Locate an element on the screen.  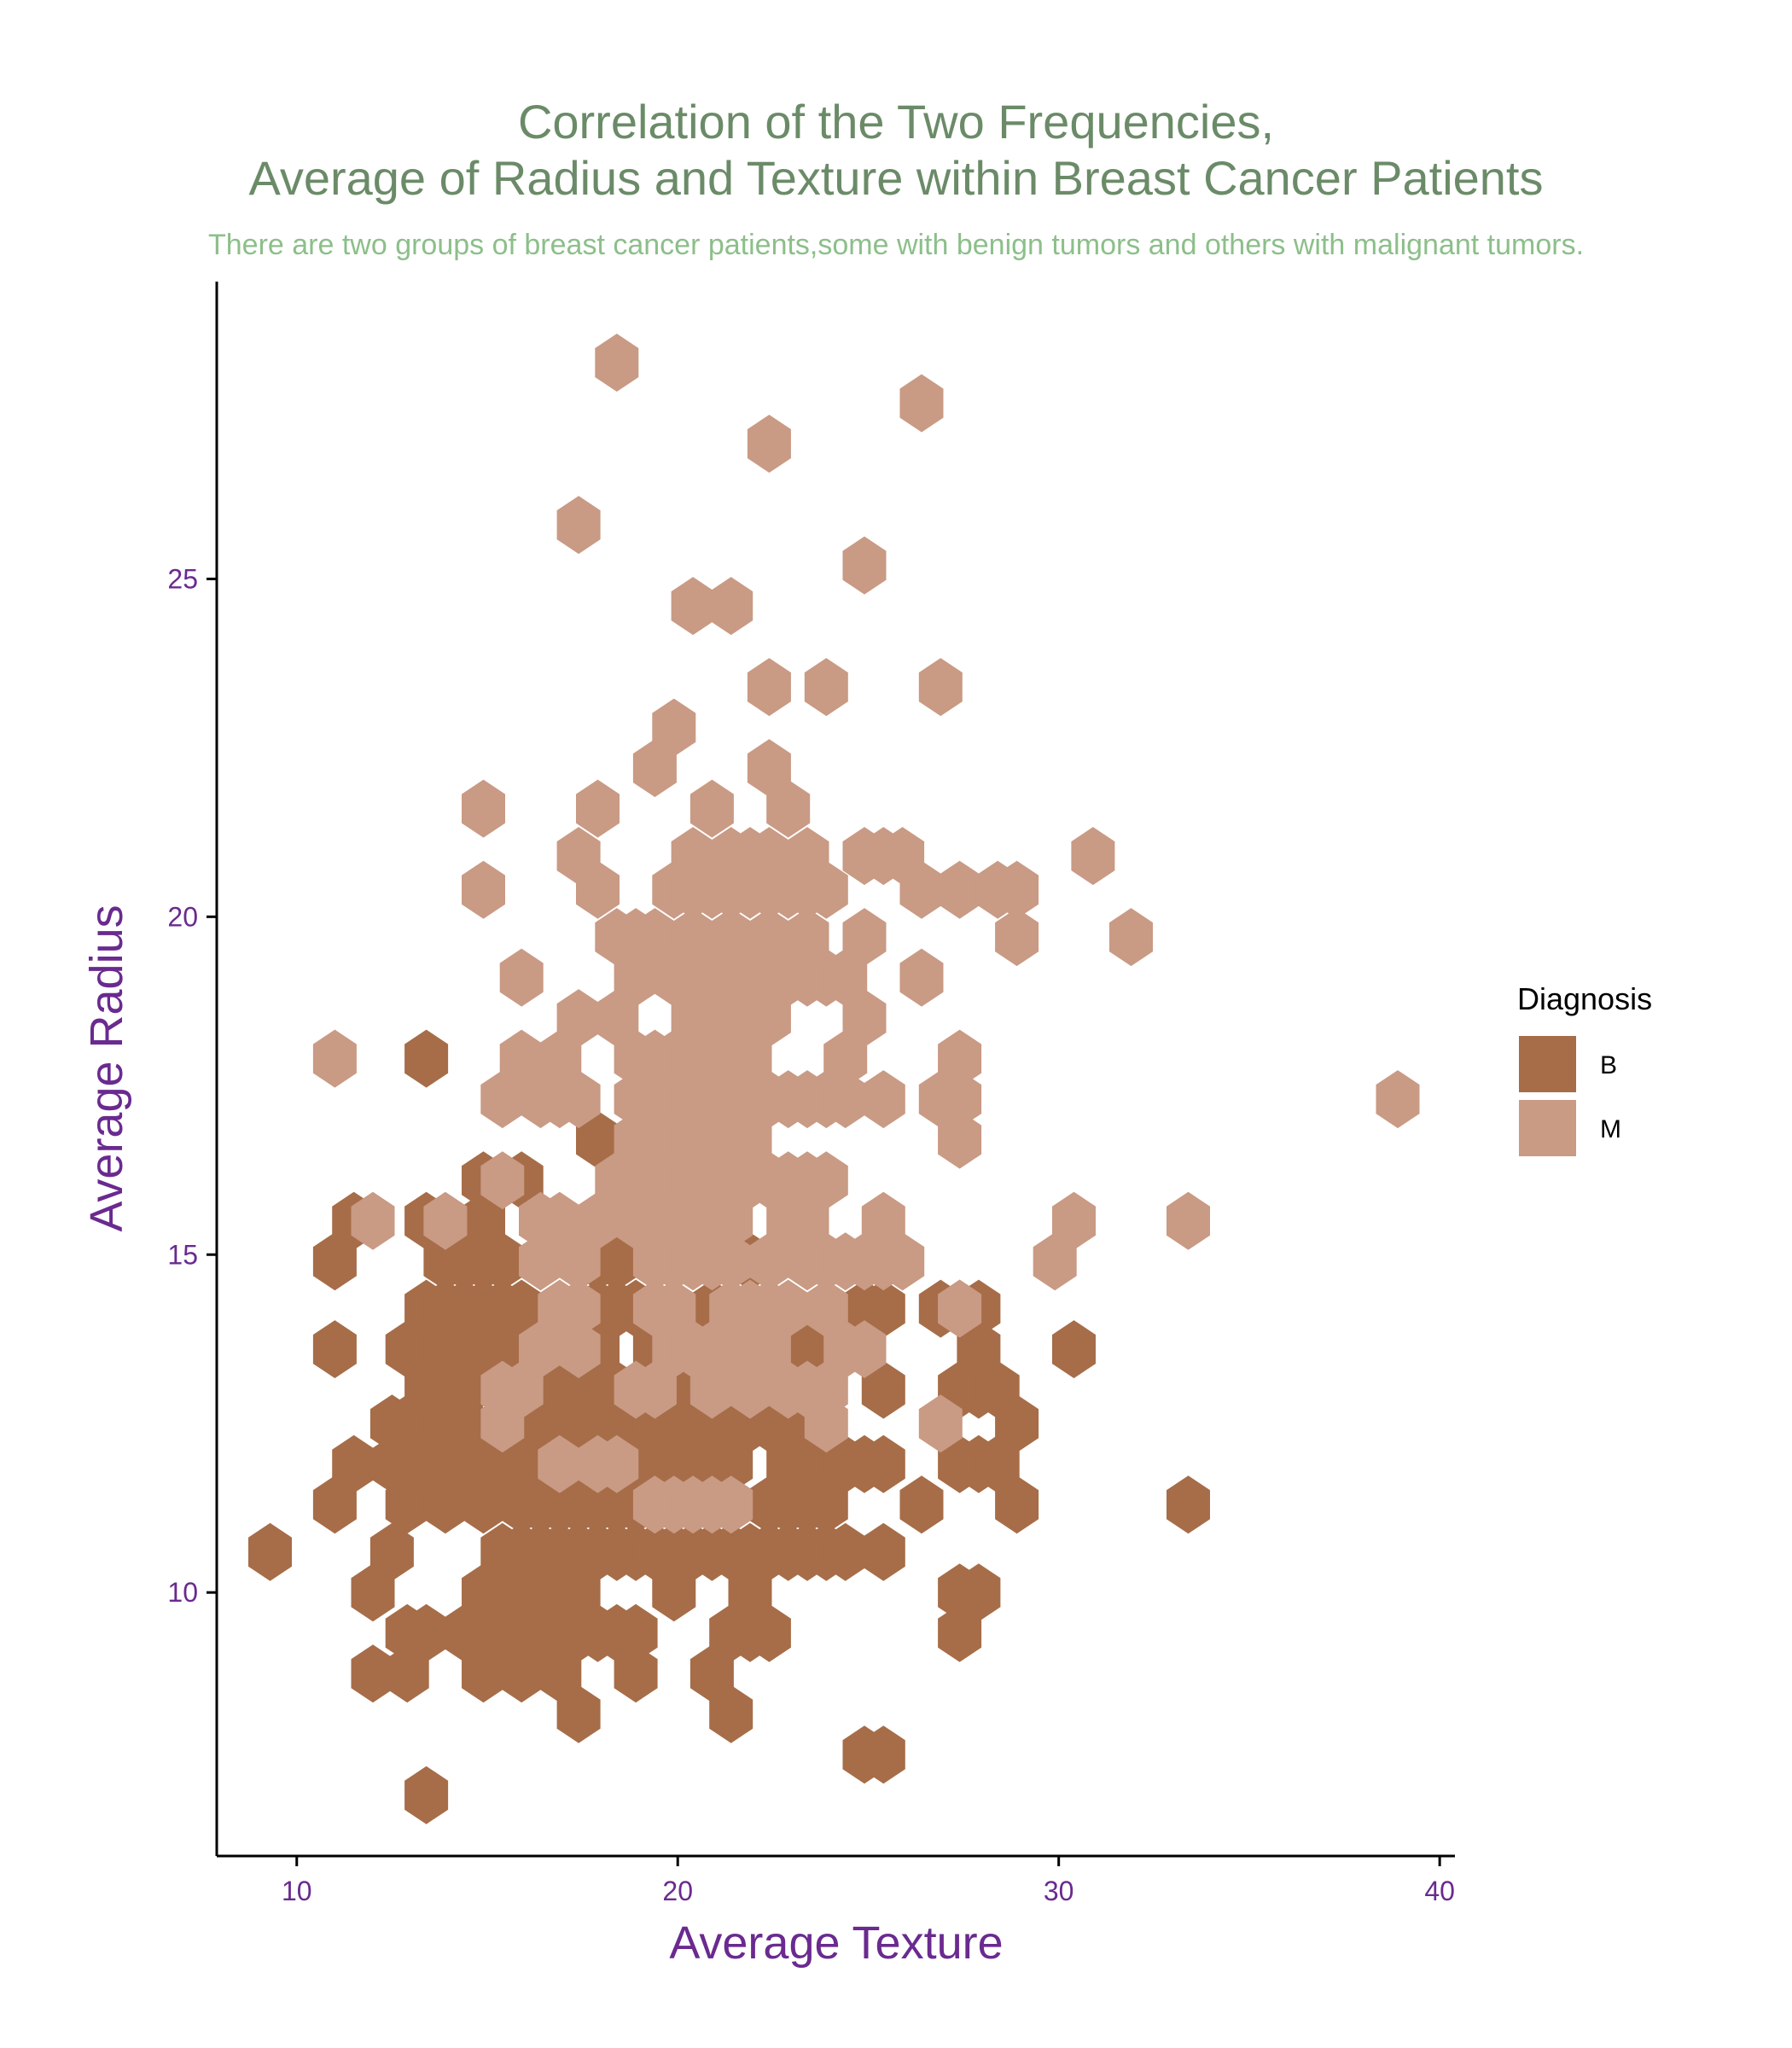
x-tick-label: 10 is located at coordinates (297, 1891).